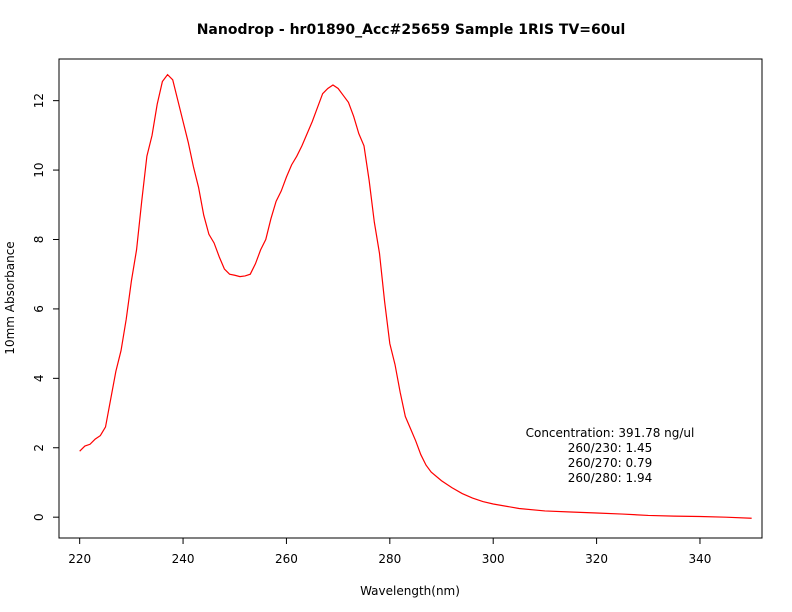  I want to click on y-tick-label: 2, so click(39, 448).